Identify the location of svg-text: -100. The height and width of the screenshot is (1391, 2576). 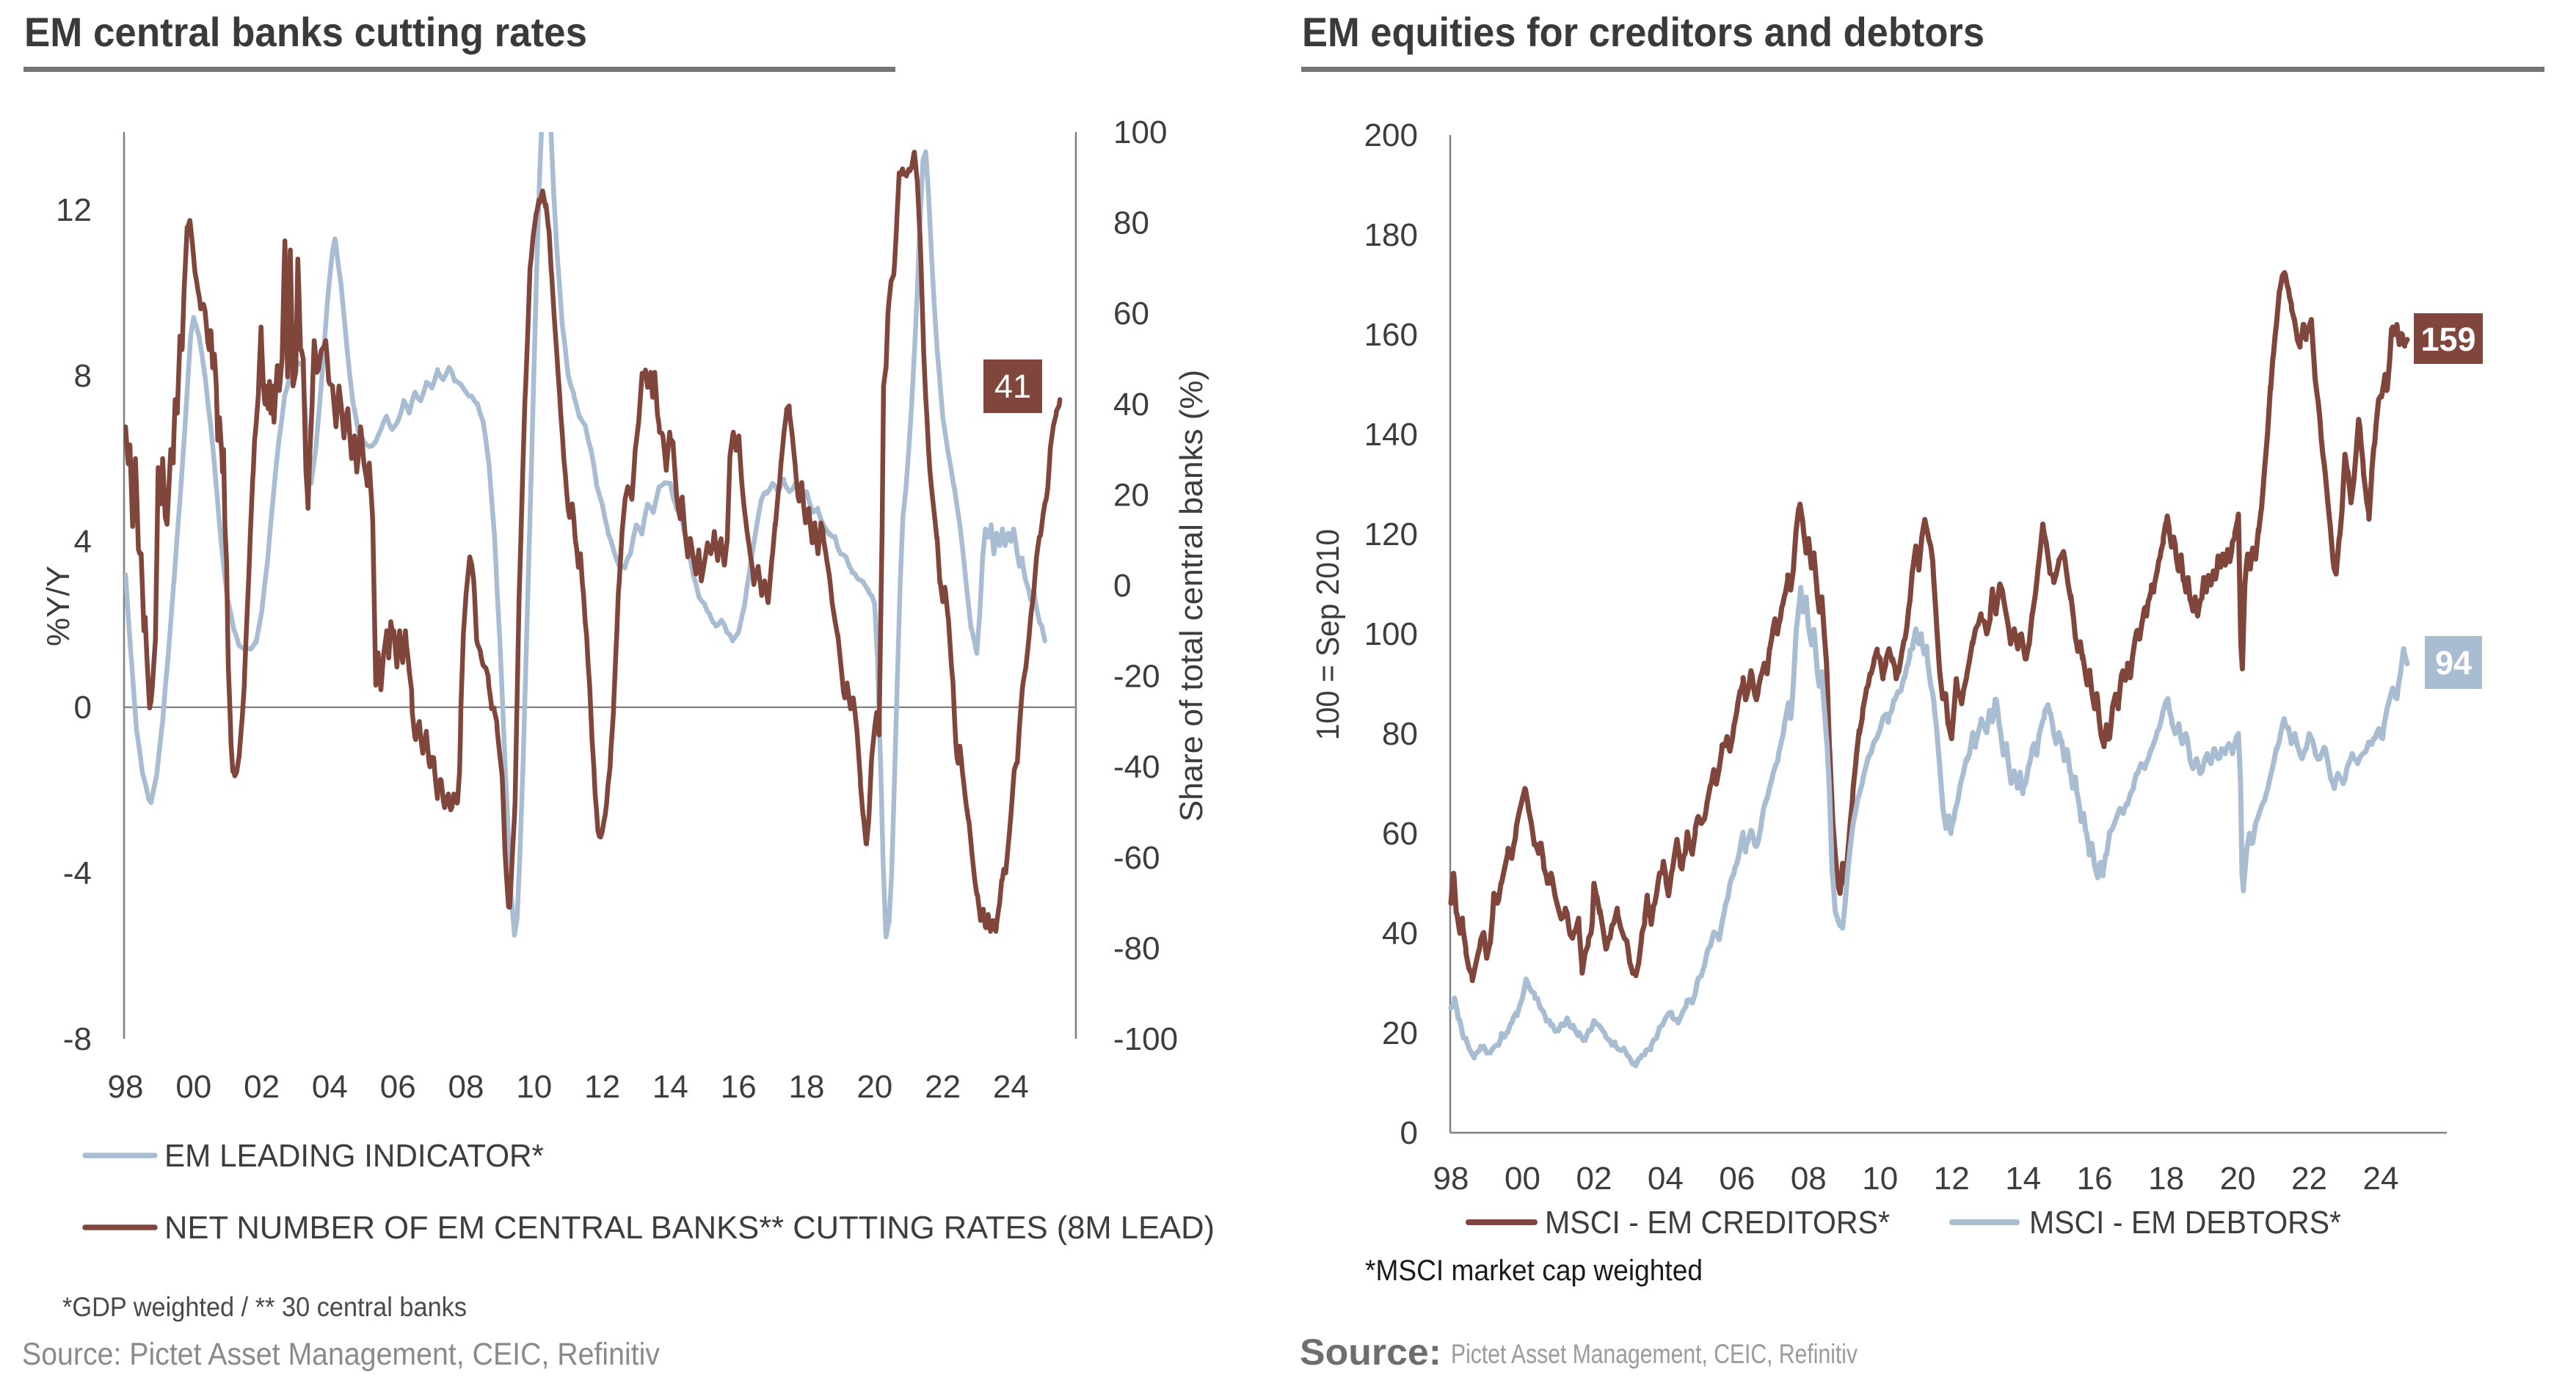
(1145, 1039).